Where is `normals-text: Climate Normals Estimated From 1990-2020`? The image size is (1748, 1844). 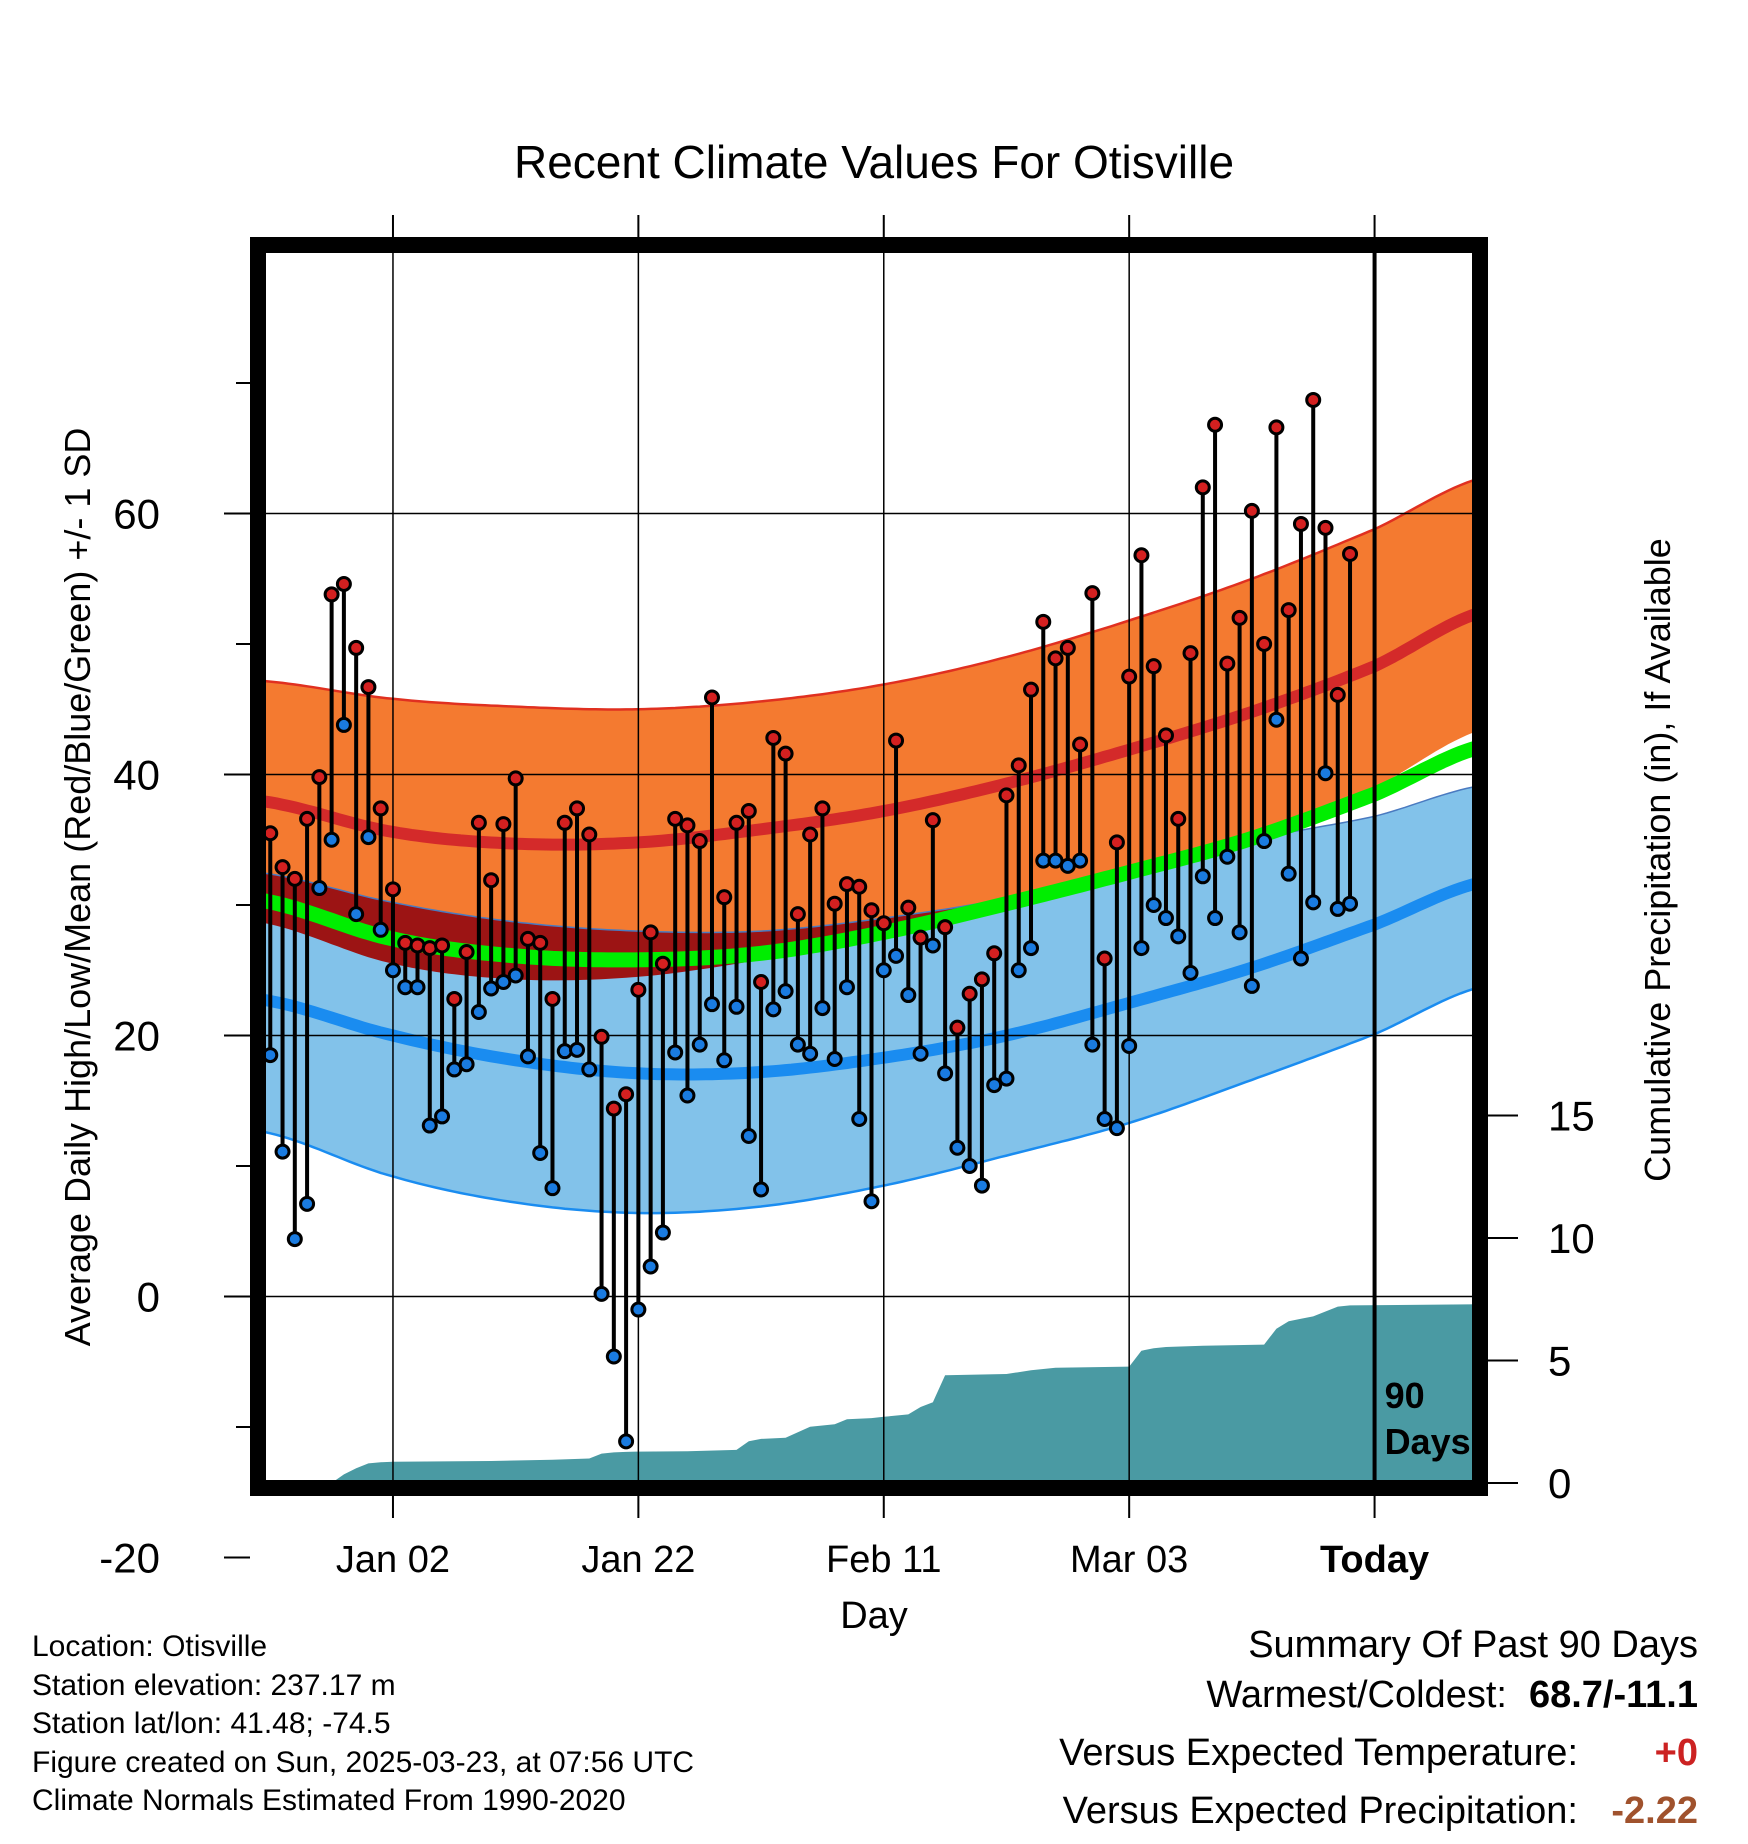
normals-text: Climate Normals Estimated From 1990-2020 is located at coordinates (329, 1800).